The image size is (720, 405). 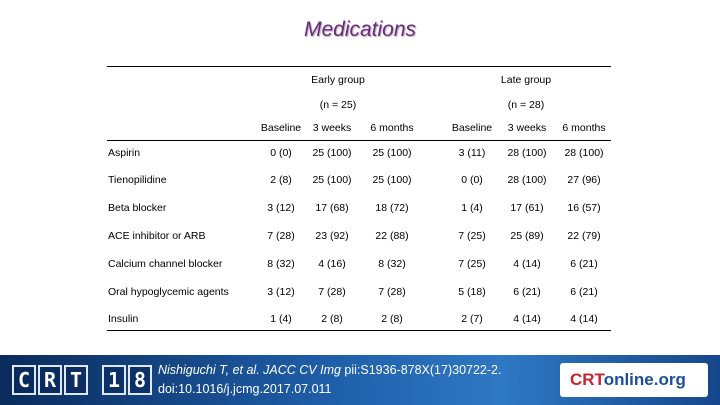 I want to click on crtonline-logo: CRTonline.org, so click(x=634, y=380).